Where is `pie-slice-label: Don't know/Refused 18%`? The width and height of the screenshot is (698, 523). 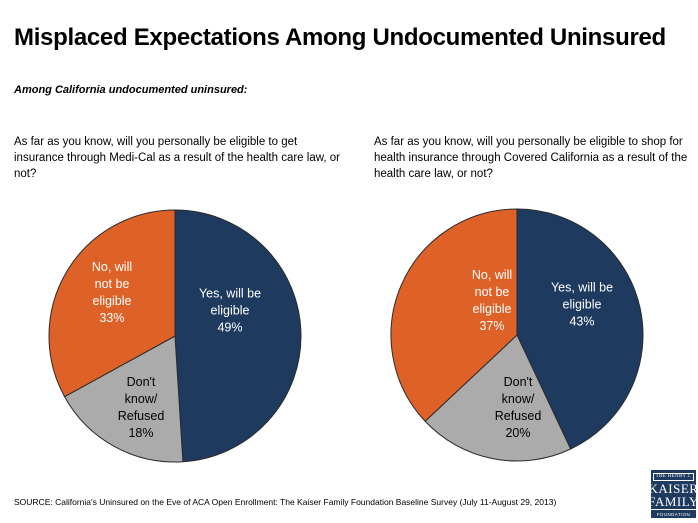
pie-slice-label: Don't know/Refused 18% is located at coordinates (141, 407).